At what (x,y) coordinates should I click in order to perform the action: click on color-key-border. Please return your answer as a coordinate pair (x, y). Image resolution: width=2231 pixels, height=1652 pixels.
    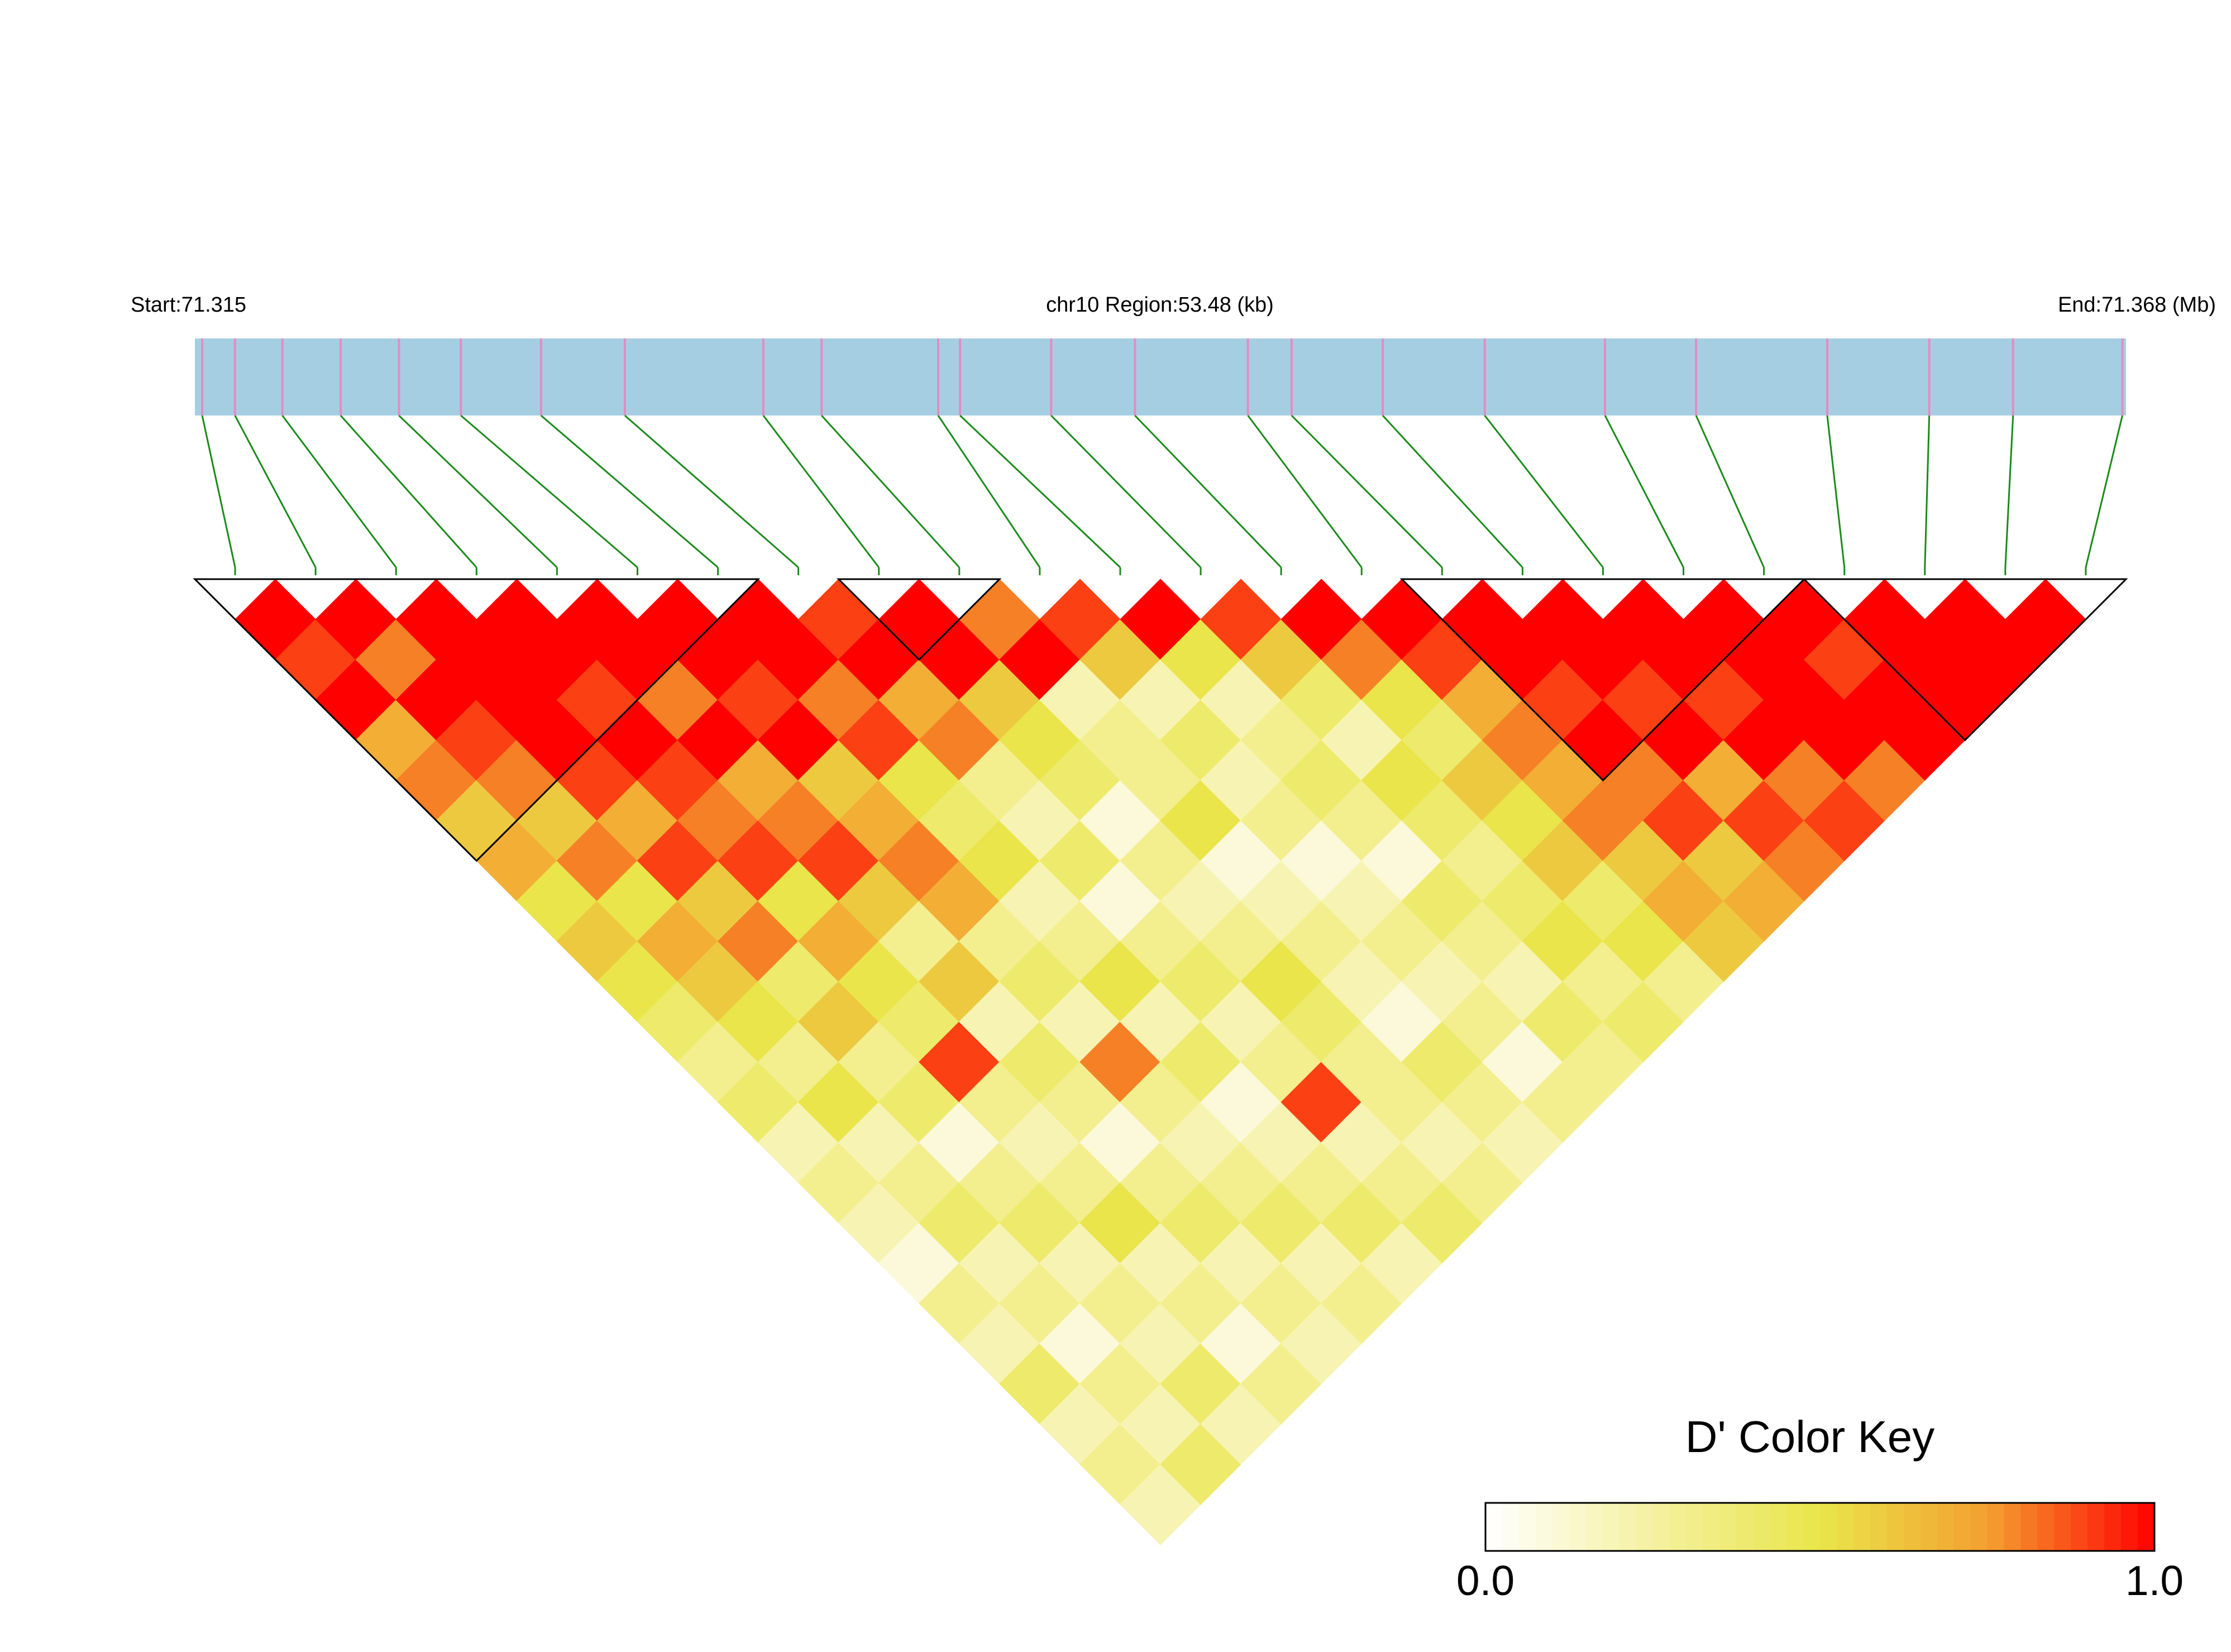
    Looking at the image, I should click on (1820, 1527).